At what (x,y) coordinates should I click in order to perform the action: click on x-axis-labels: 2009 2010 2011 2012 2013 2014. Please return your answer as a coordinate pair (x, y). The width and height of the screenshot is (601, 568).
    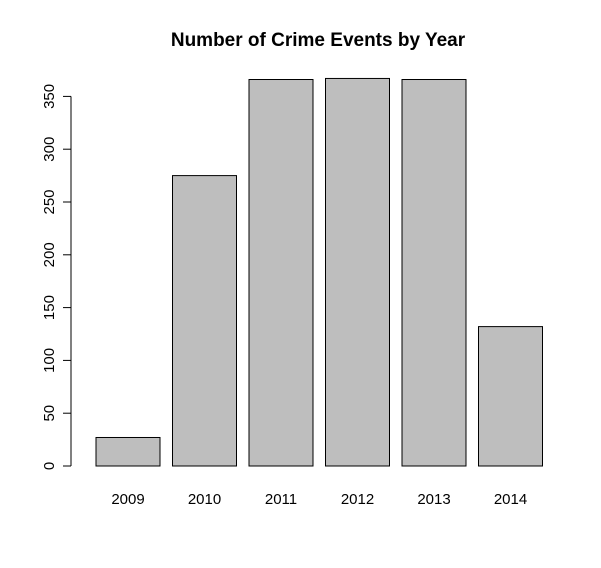
    Looking at the image, I should click on (319, 499).